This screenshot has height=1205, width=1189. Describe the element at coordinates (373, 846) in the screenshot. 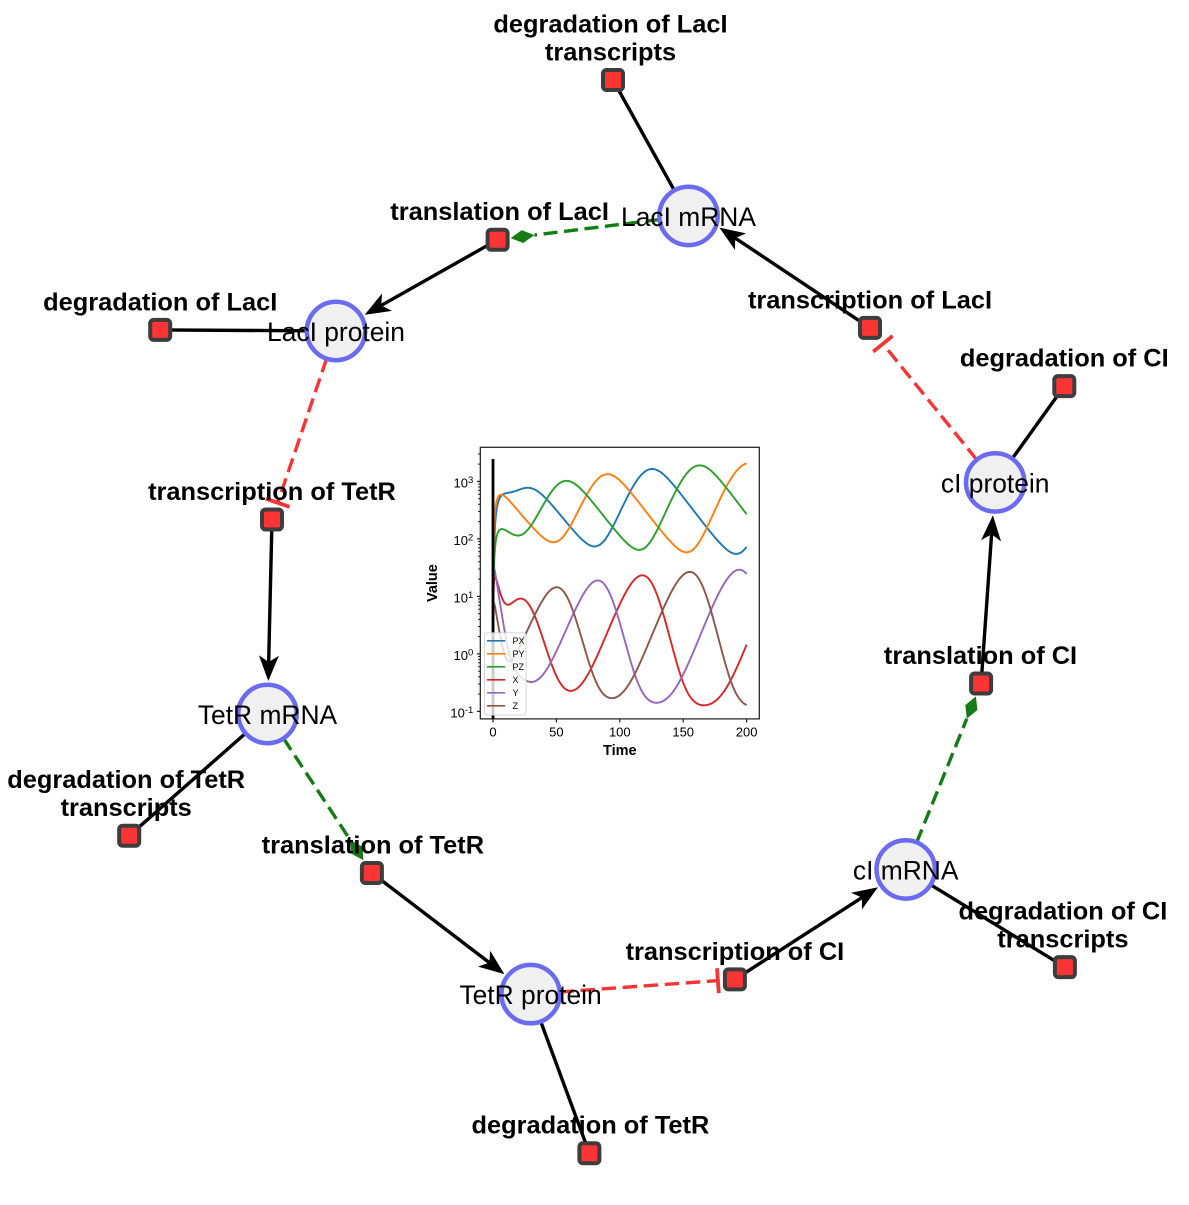

I see `svg-text: translation of TetR` at that location.